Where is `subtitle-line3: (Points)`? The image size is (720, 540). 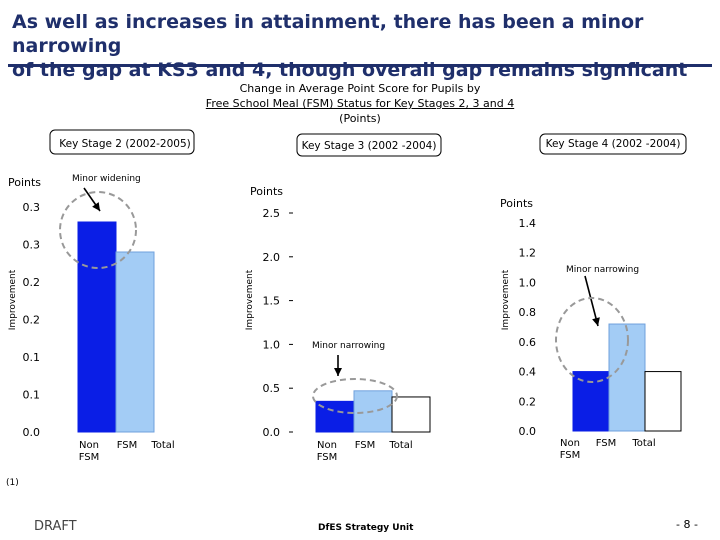 subtitle-line3: (Points) is located at coordinates (360, 118).